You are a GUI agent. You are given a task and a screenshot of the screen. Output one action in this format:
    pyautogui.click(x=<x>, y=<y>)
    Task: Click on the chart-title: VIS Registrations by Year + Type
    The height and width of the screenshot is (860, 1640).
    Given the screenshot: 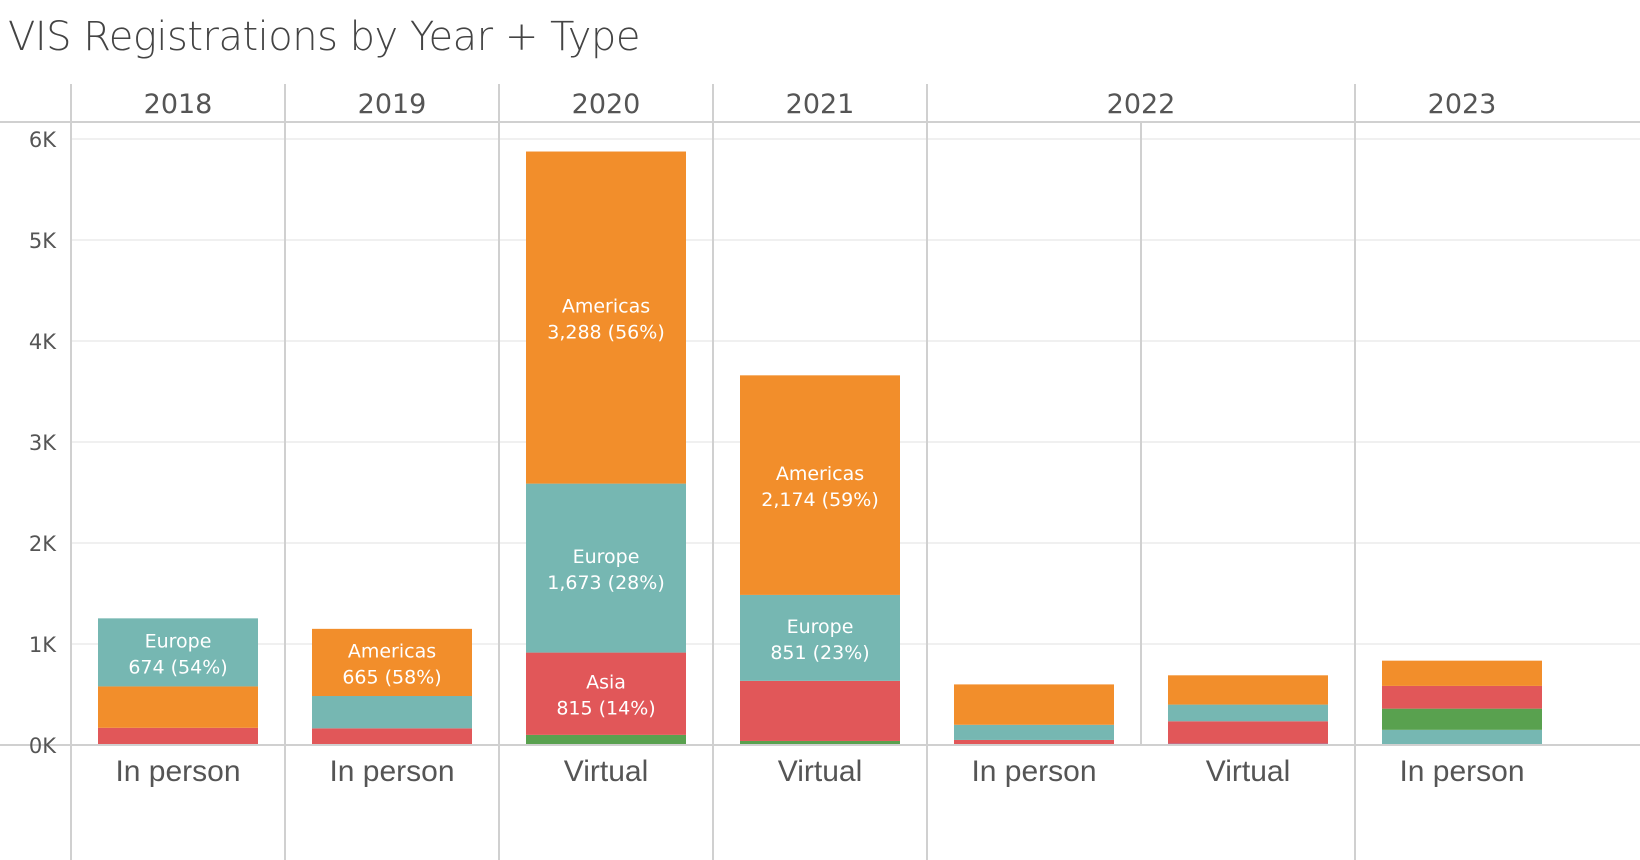 What is the action you would take?
    pyautogui.click(x=324, y=37)
    